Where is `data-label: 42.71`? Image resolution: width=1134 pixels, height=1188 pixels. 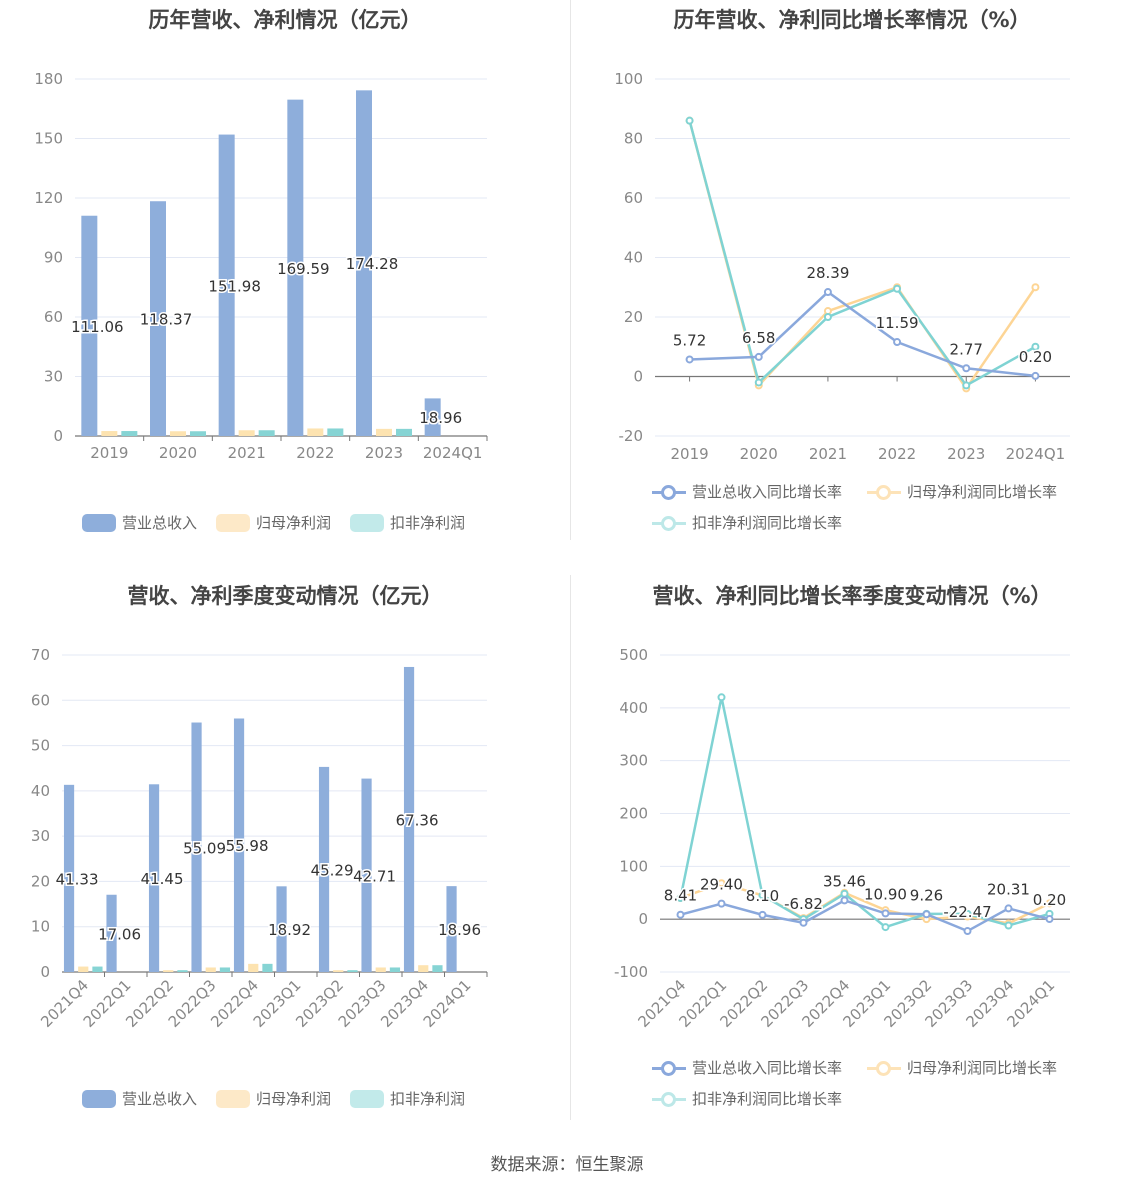 data-label: 42.71 is located at coordinates (374, 876).